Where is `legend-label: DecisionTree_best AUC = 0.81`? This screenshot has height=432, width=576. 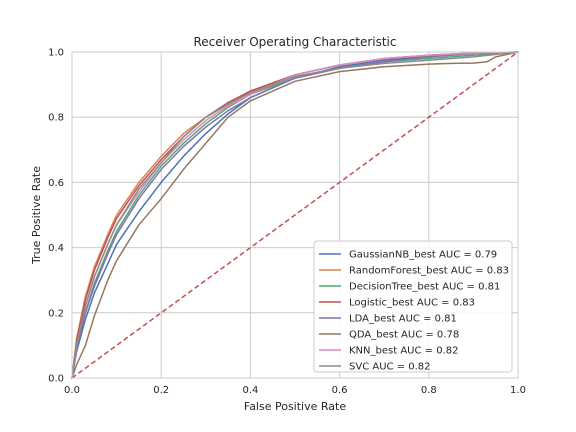 legend-label: DecisionTree_best AUC = 0.81 is located at coordinates (424, 287).